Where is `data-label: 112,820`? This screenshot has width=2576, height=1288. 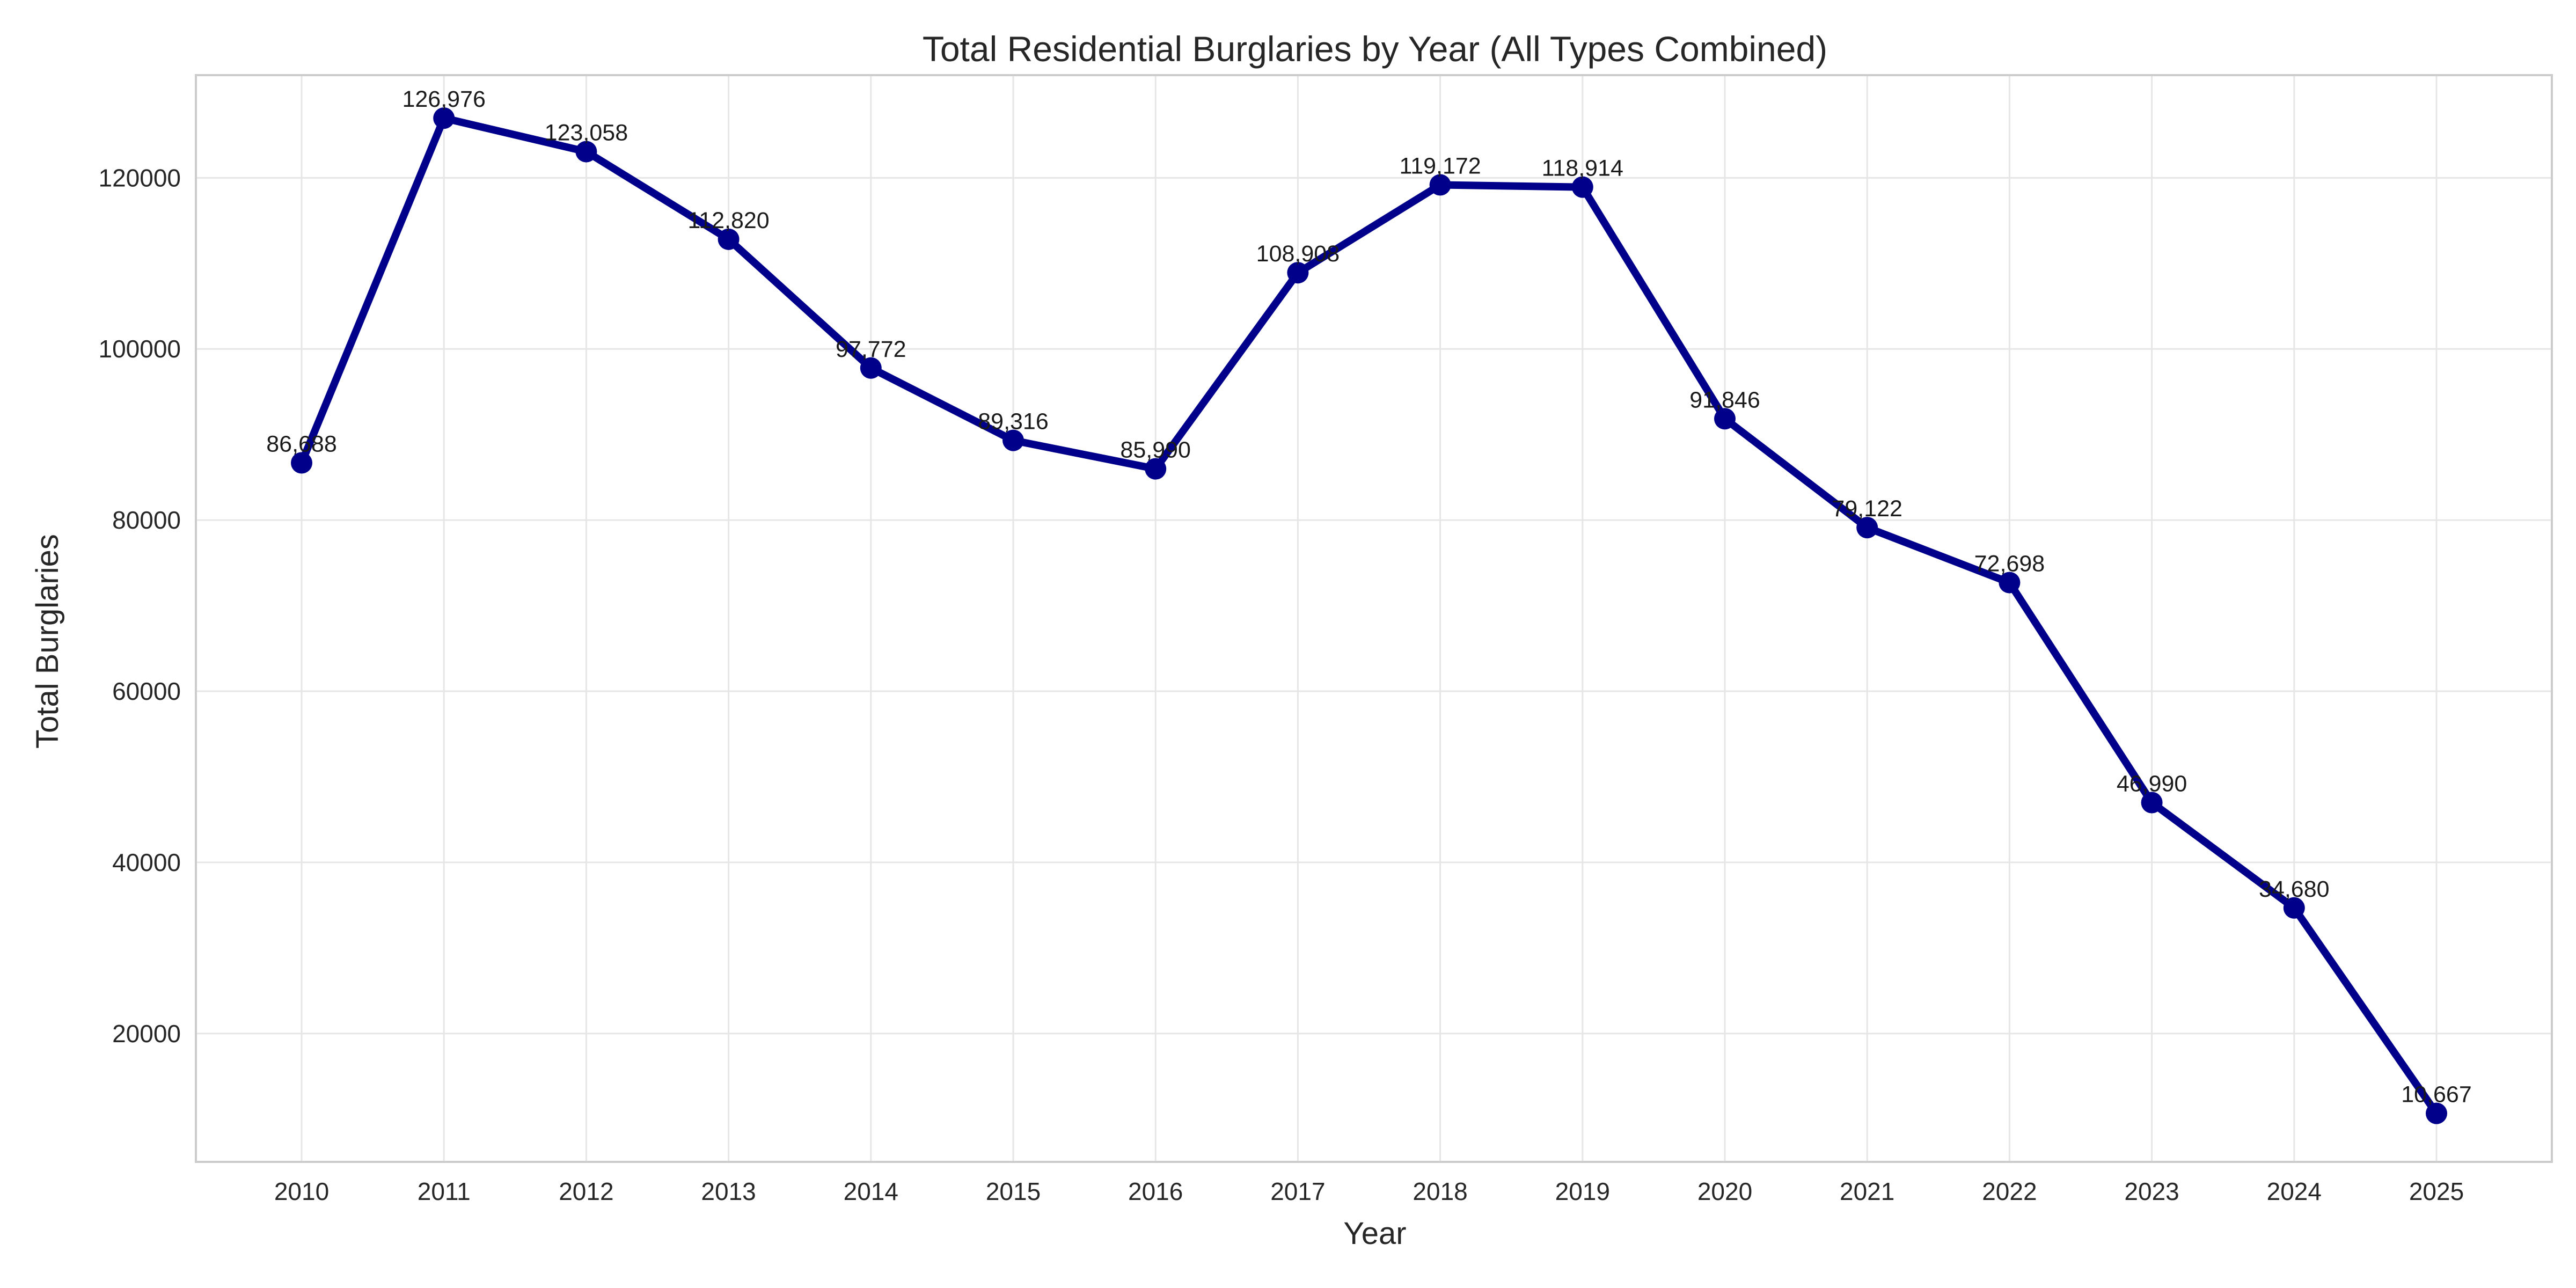 data-label: 112,820 is located at coordinates (728, 220).